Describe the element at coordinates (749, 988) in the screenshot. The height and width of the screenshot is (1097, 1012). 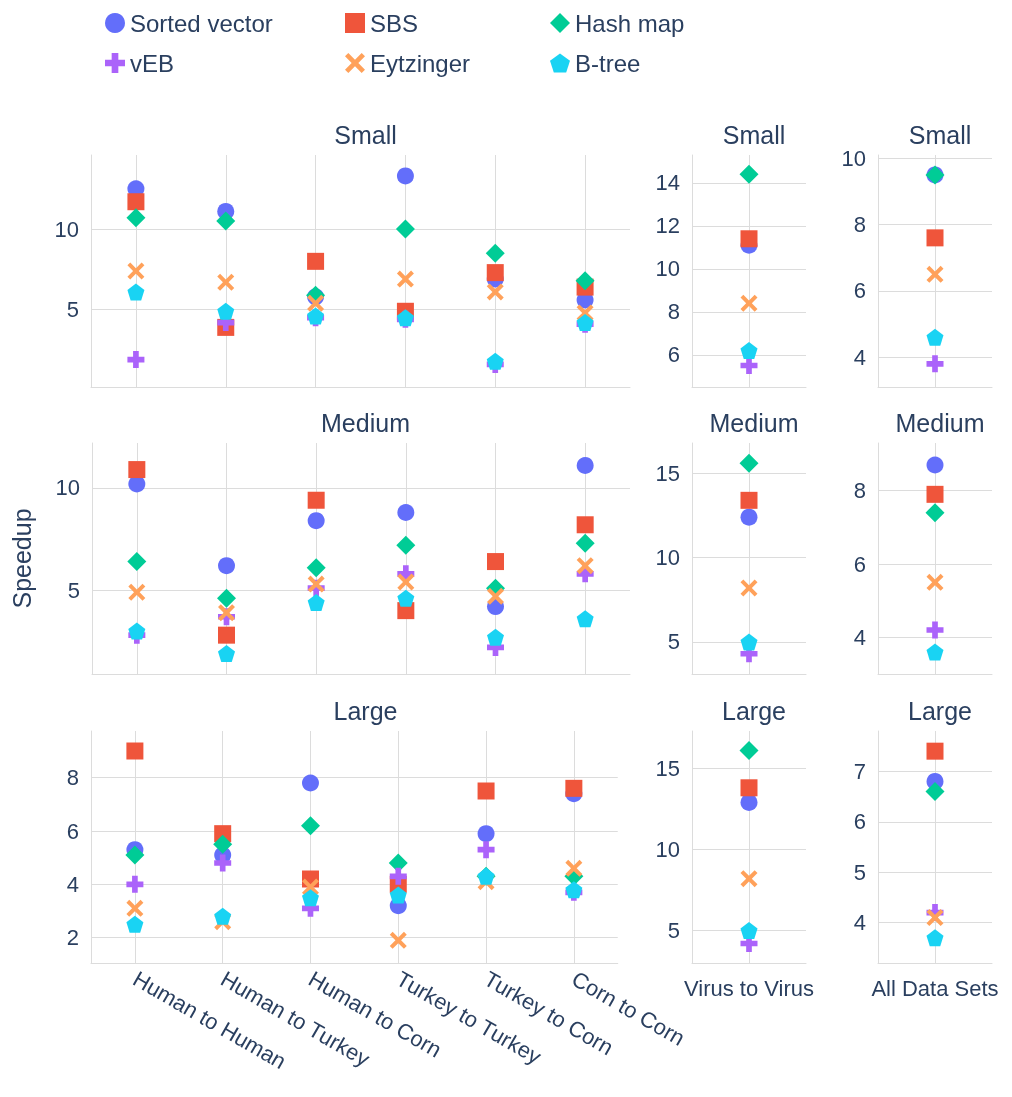
I see `x-tick-label: Virus to Virus` at that location.